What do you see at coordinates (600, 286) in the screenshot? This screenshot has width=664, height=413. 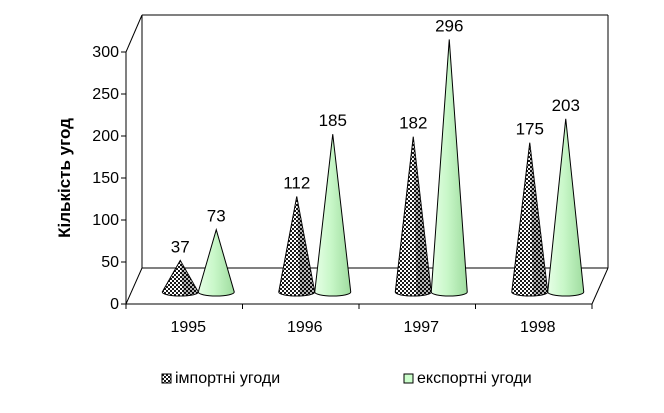 I see `floor-right-edge` at bounding box center [600, 286].